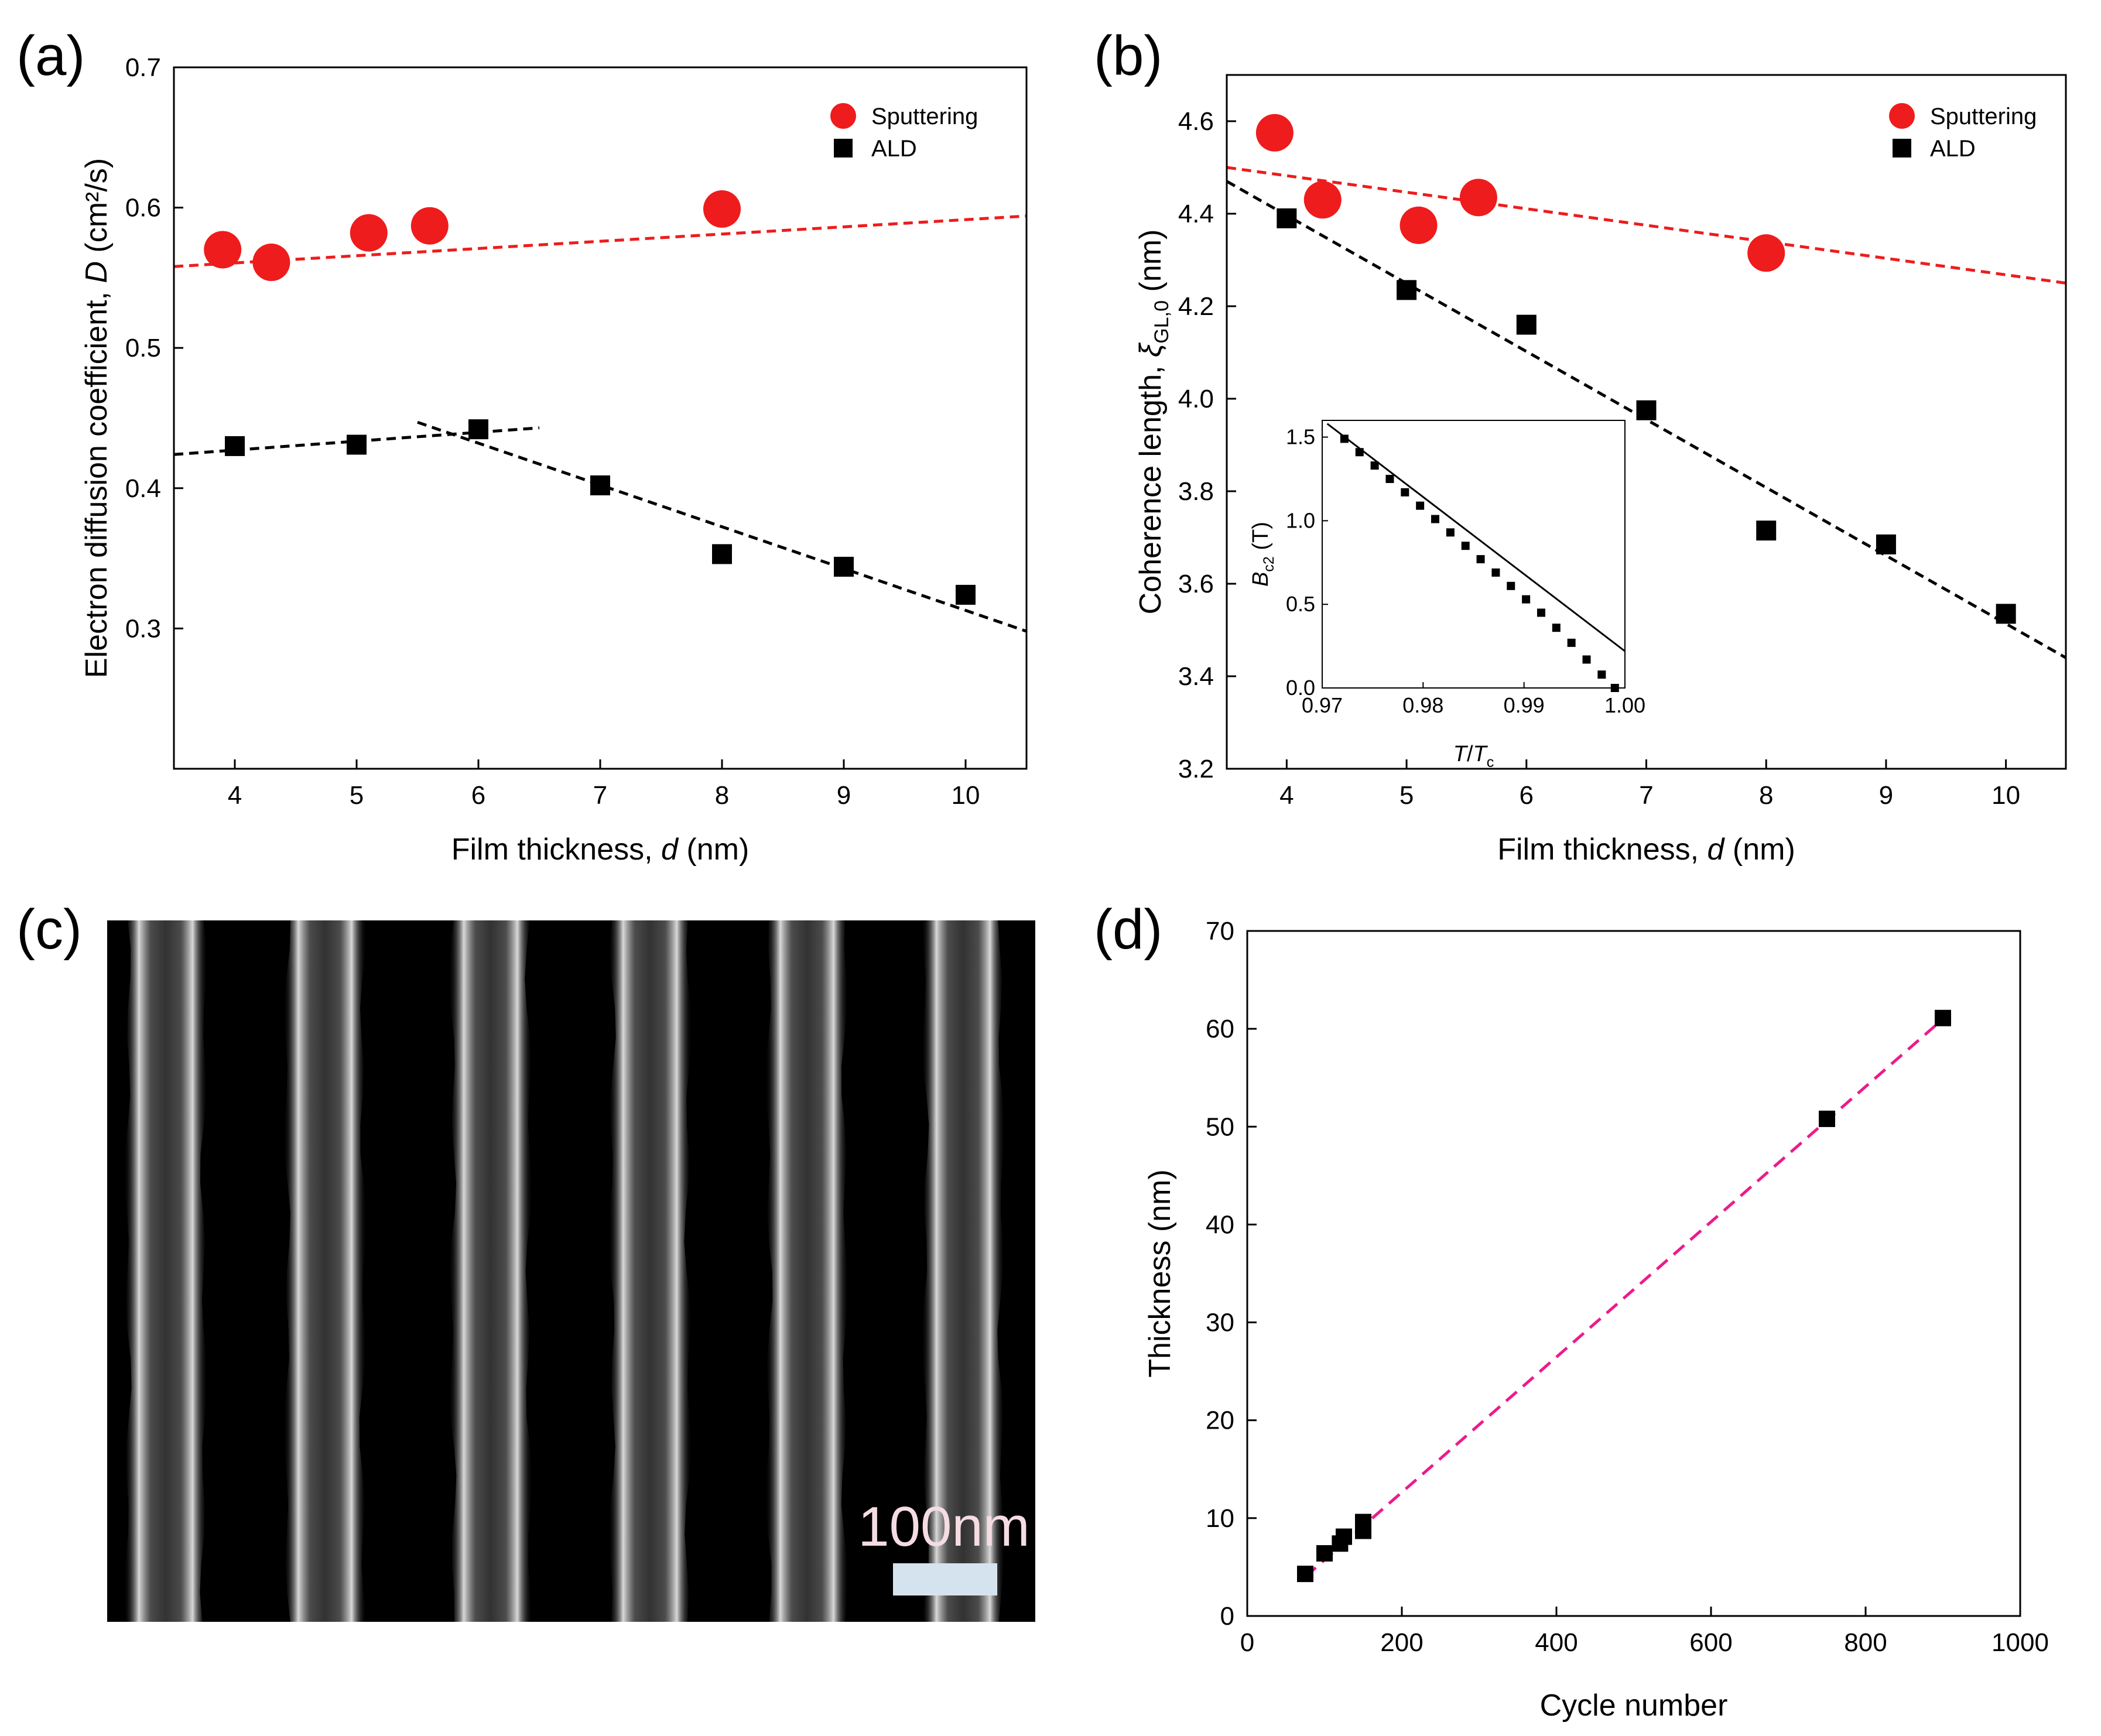 The image size is (2101, 1736). What do you see at coordinates (1196, 399) in the screenshot?
I see `y-tick-label-b-4: 4.0` at bounding box center [1196, 399].